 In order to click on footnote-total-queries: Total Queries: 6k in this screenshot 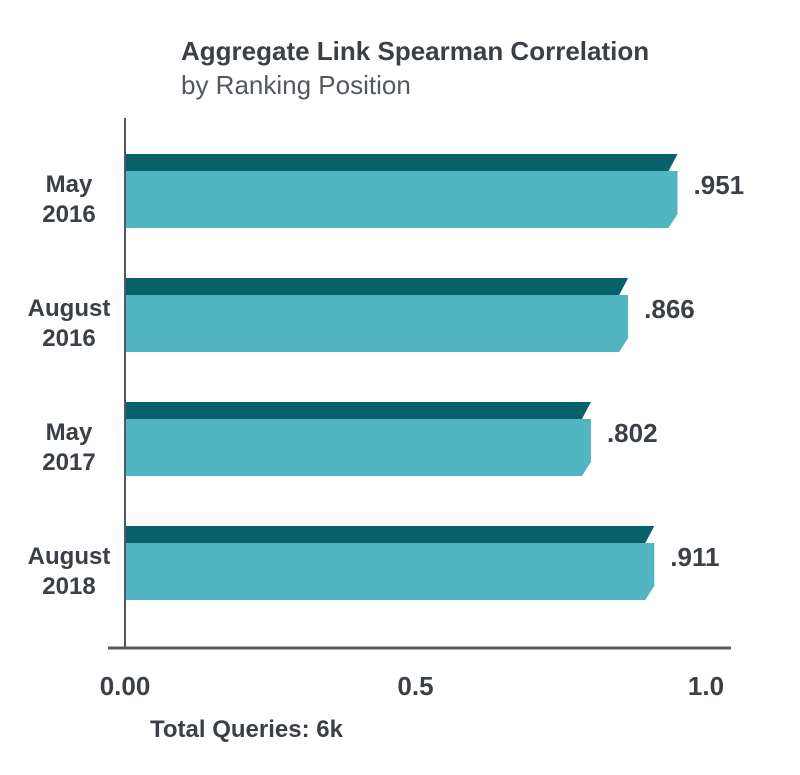, I will do `click(246, 729)`.